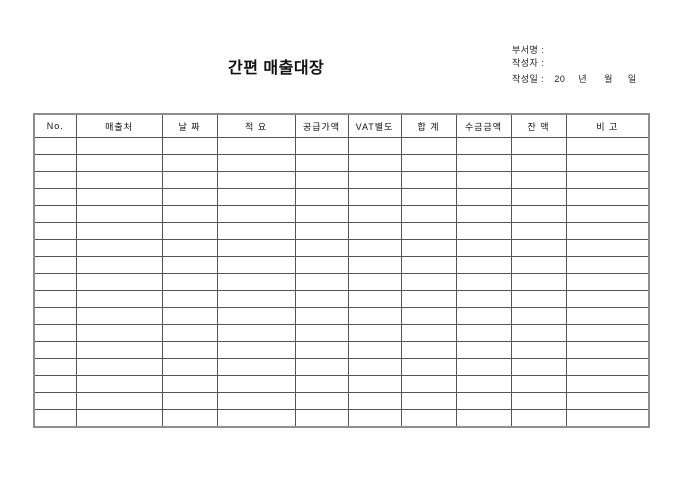  Describe the element at coordinates (538, 125) in the screenshot. I see `col-header-balance: 잔 액` at that location.